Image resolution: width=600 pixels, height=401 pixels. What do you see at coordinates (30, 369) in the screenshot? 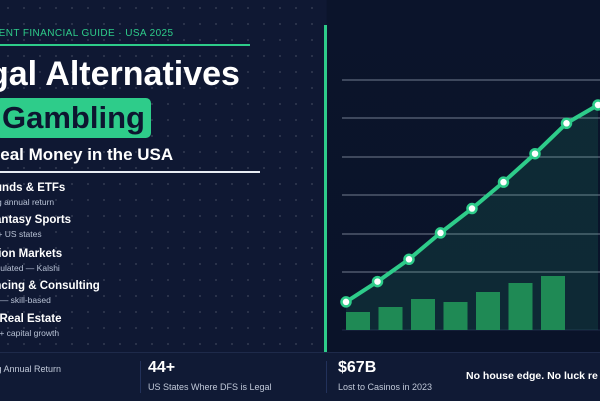
I see `stat-label: vg Annual Return` at bounding box center [30, 369].